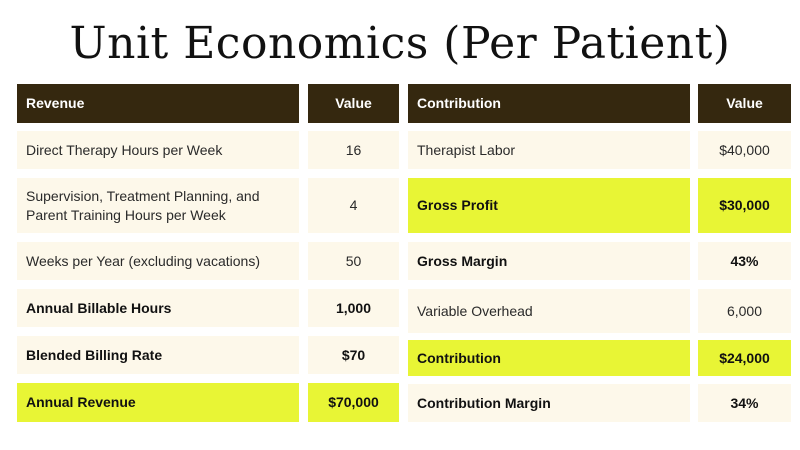  What do you see at coordinates (549, 150) in the screenshot?
I see `contribution-row-label: Therapist Labor` at bounding box center [549, 150].